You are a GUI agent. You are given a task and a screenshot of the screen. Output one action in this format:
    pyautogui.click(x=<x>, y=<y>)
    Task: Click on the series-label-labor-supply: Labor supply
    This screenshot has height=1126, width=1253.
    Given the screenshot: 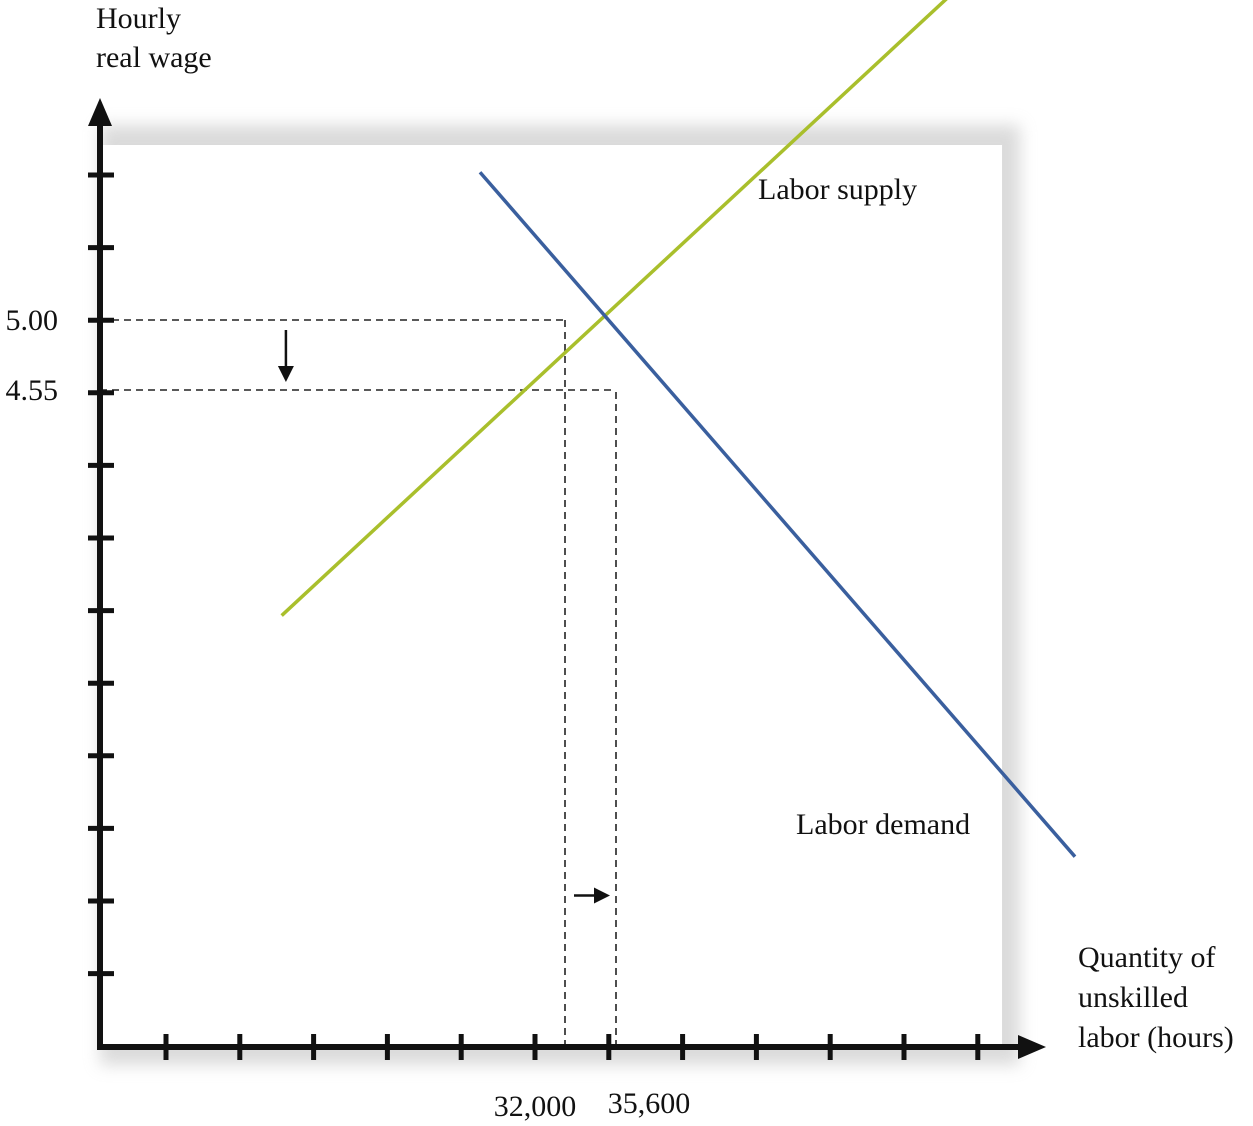 What is the action you would take?
    pyautogui.click(x=837, y=189)
    